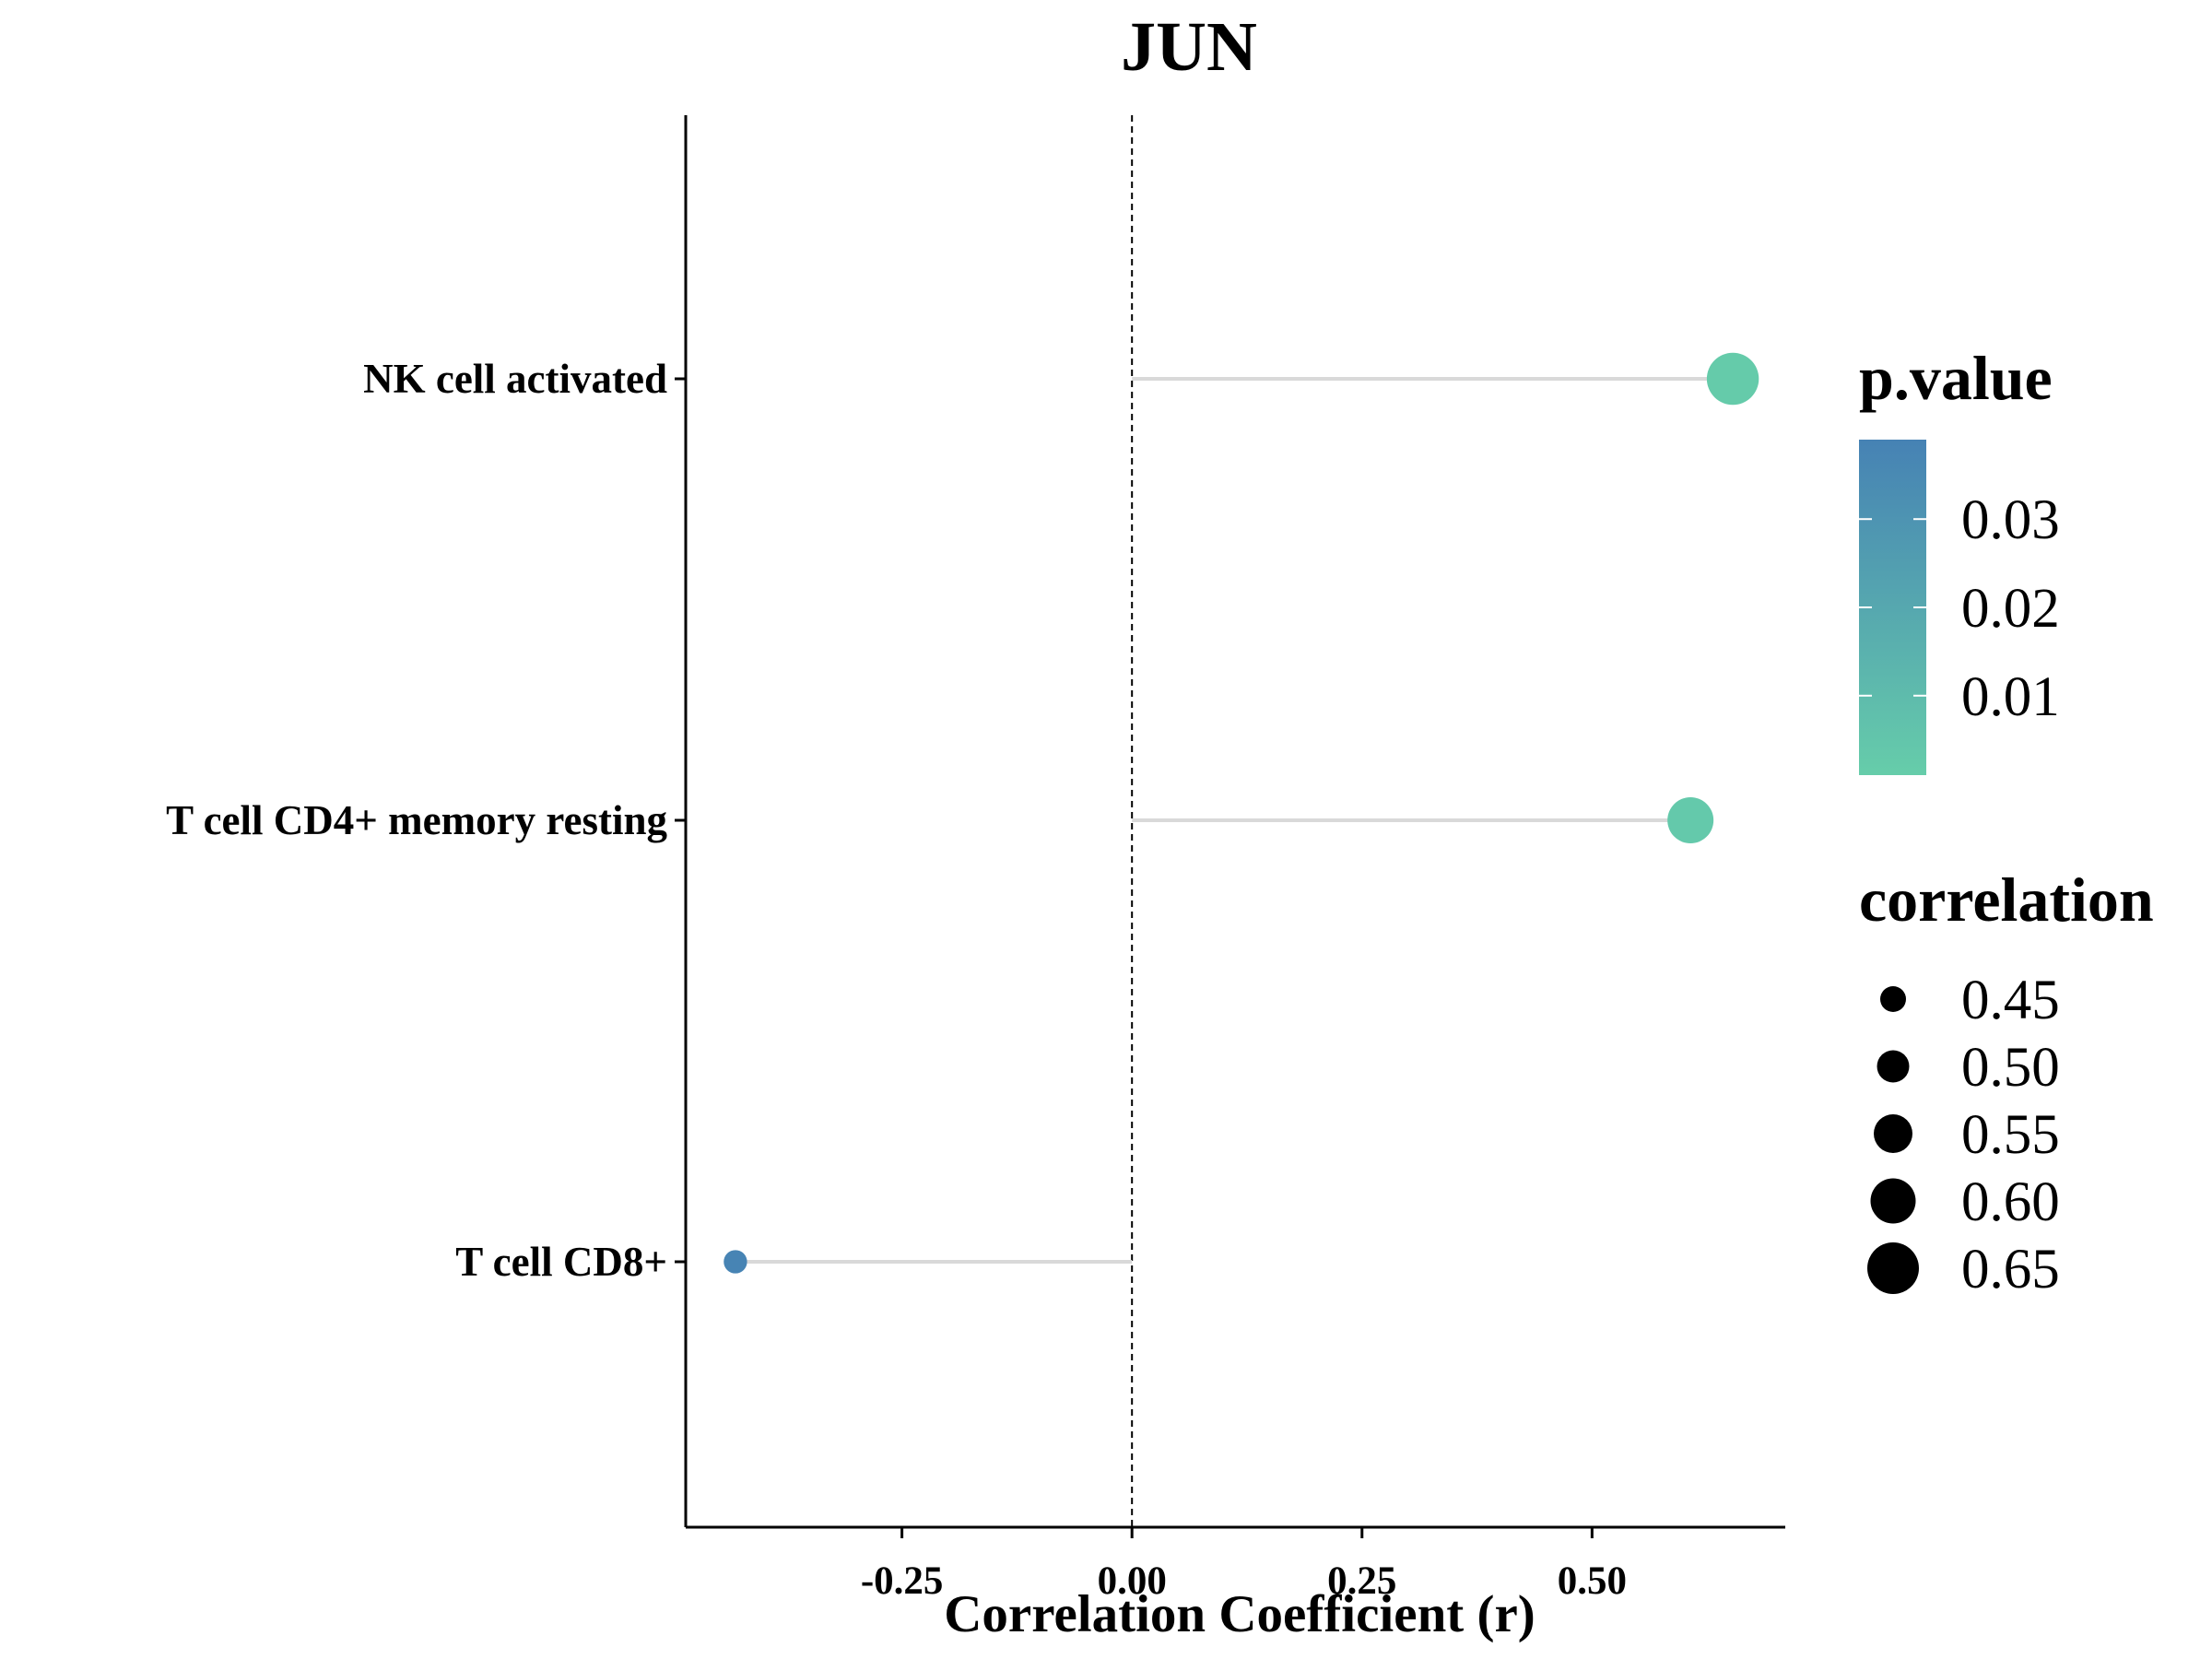 The height and width of the screenshot is (1659, 2212). What do you see at coordinates (1132, 1581) in the screenshot?
I see `x-tick-label: 0.00` at bounding box center [1132, 1581].